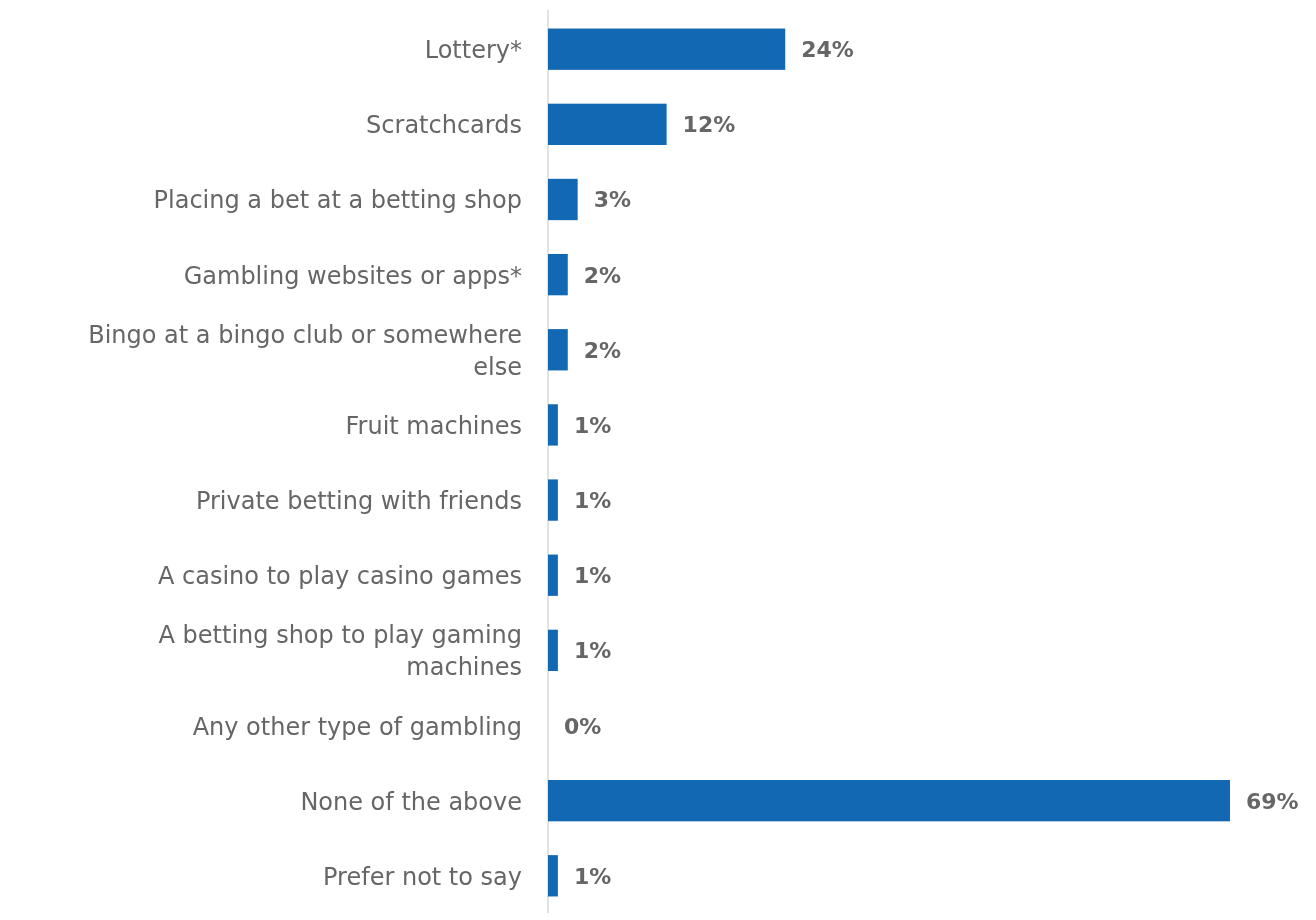  Describe the element at coordinates (340, 576) in the screenshot. I see `y-tick-label: A casino to play casino games` at that location.